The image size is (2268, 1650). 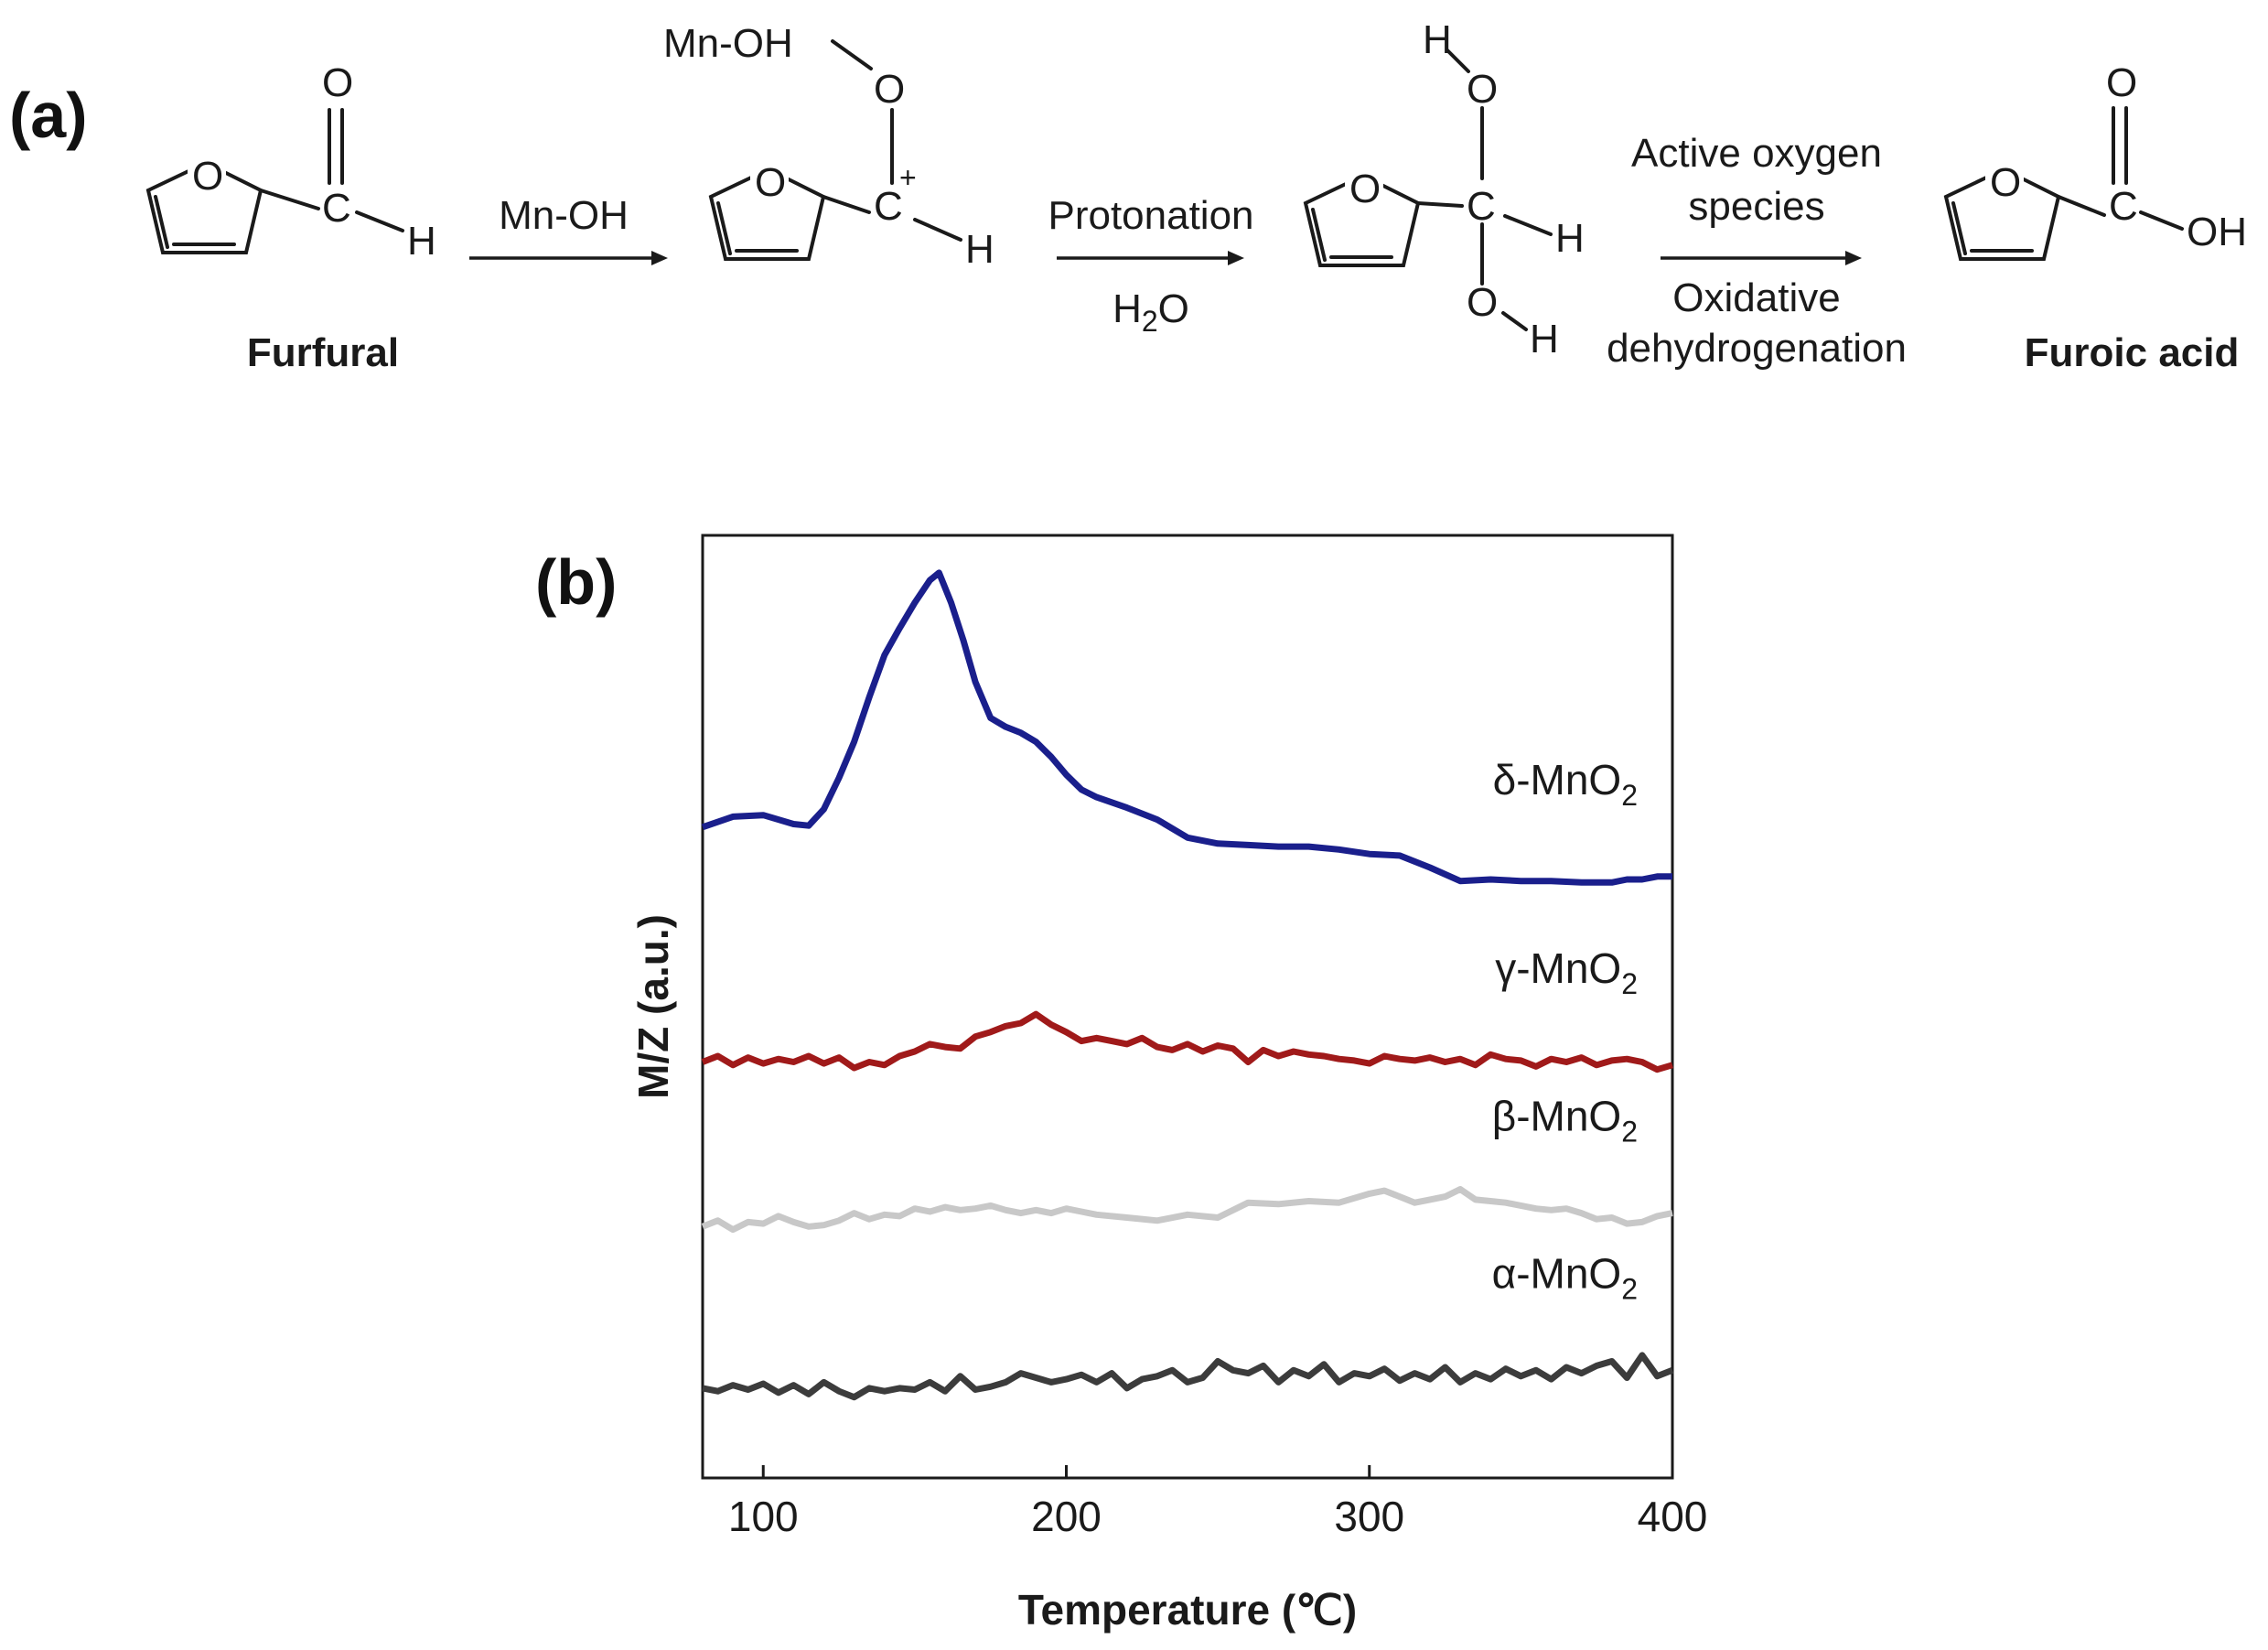 I want to click on y-axis-label: M/Z (a.u.), so click(x=653, y=1007).